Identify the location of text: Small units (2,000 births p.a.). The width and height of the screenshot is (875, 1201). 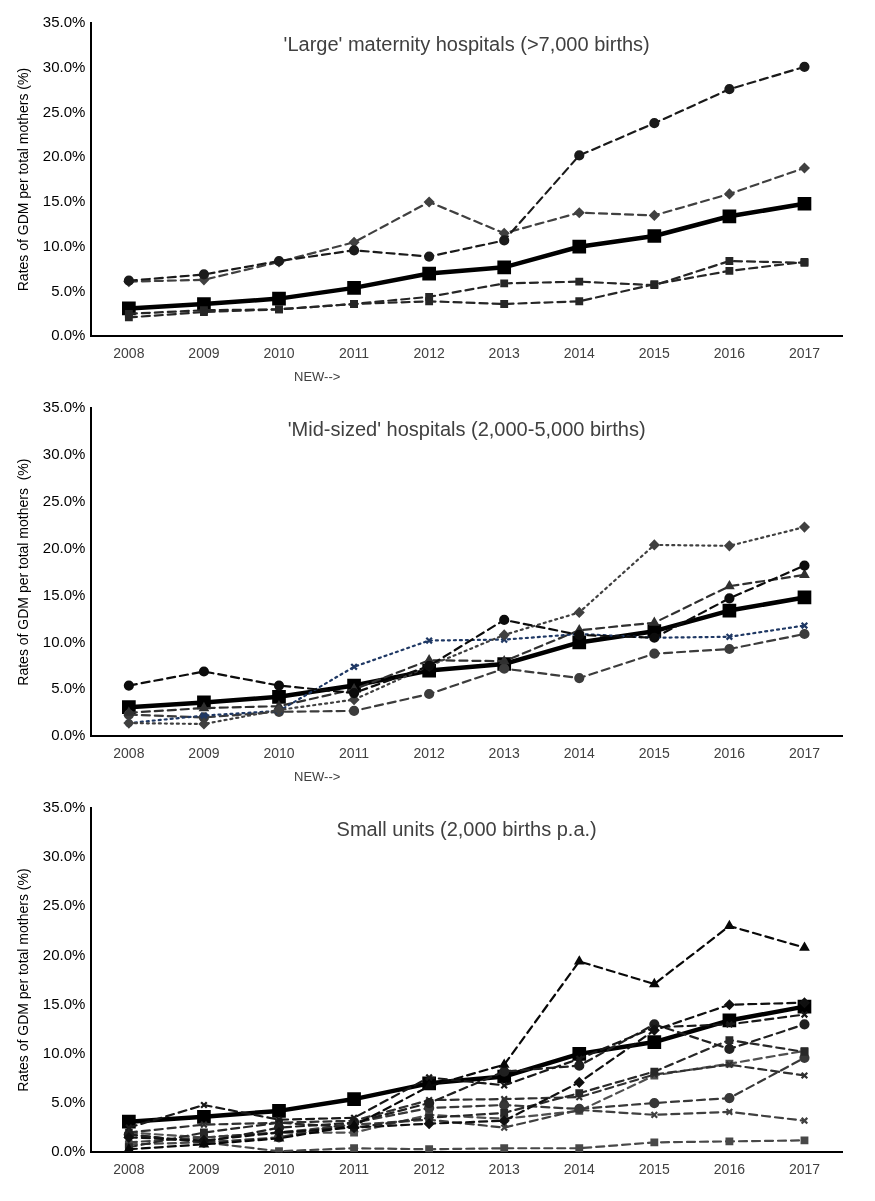
(466, 828).